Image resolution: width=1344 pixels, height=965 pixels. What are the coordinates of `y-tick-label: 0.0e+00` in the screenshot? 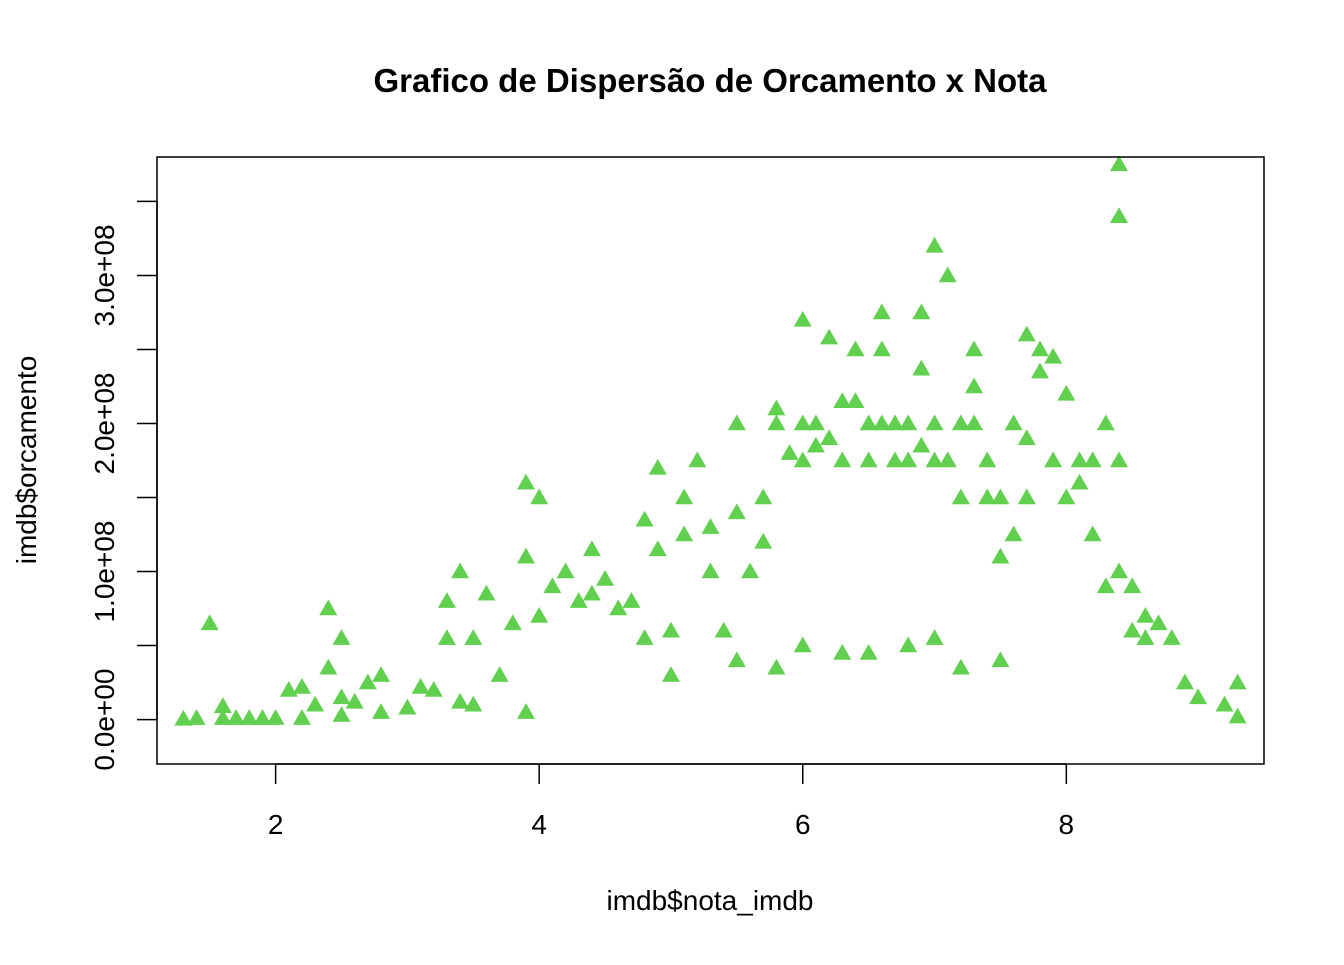 It's located at (104, 720).